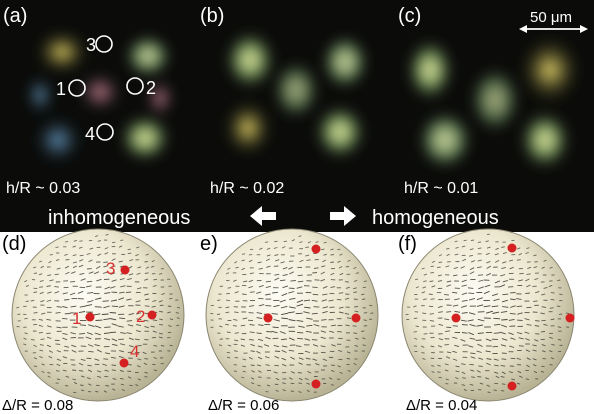 The height and width of the screenshot is (414, 594). I want to click on panel-label-e: e), so click(209, 244).